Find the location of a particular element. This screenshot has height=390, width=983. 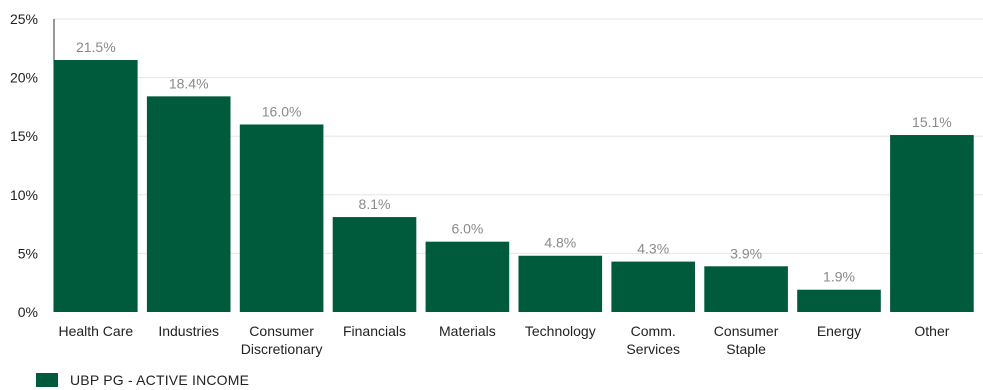

legend: UBP PG - ACTIVE INCOME is located at coordinates (142, 380).